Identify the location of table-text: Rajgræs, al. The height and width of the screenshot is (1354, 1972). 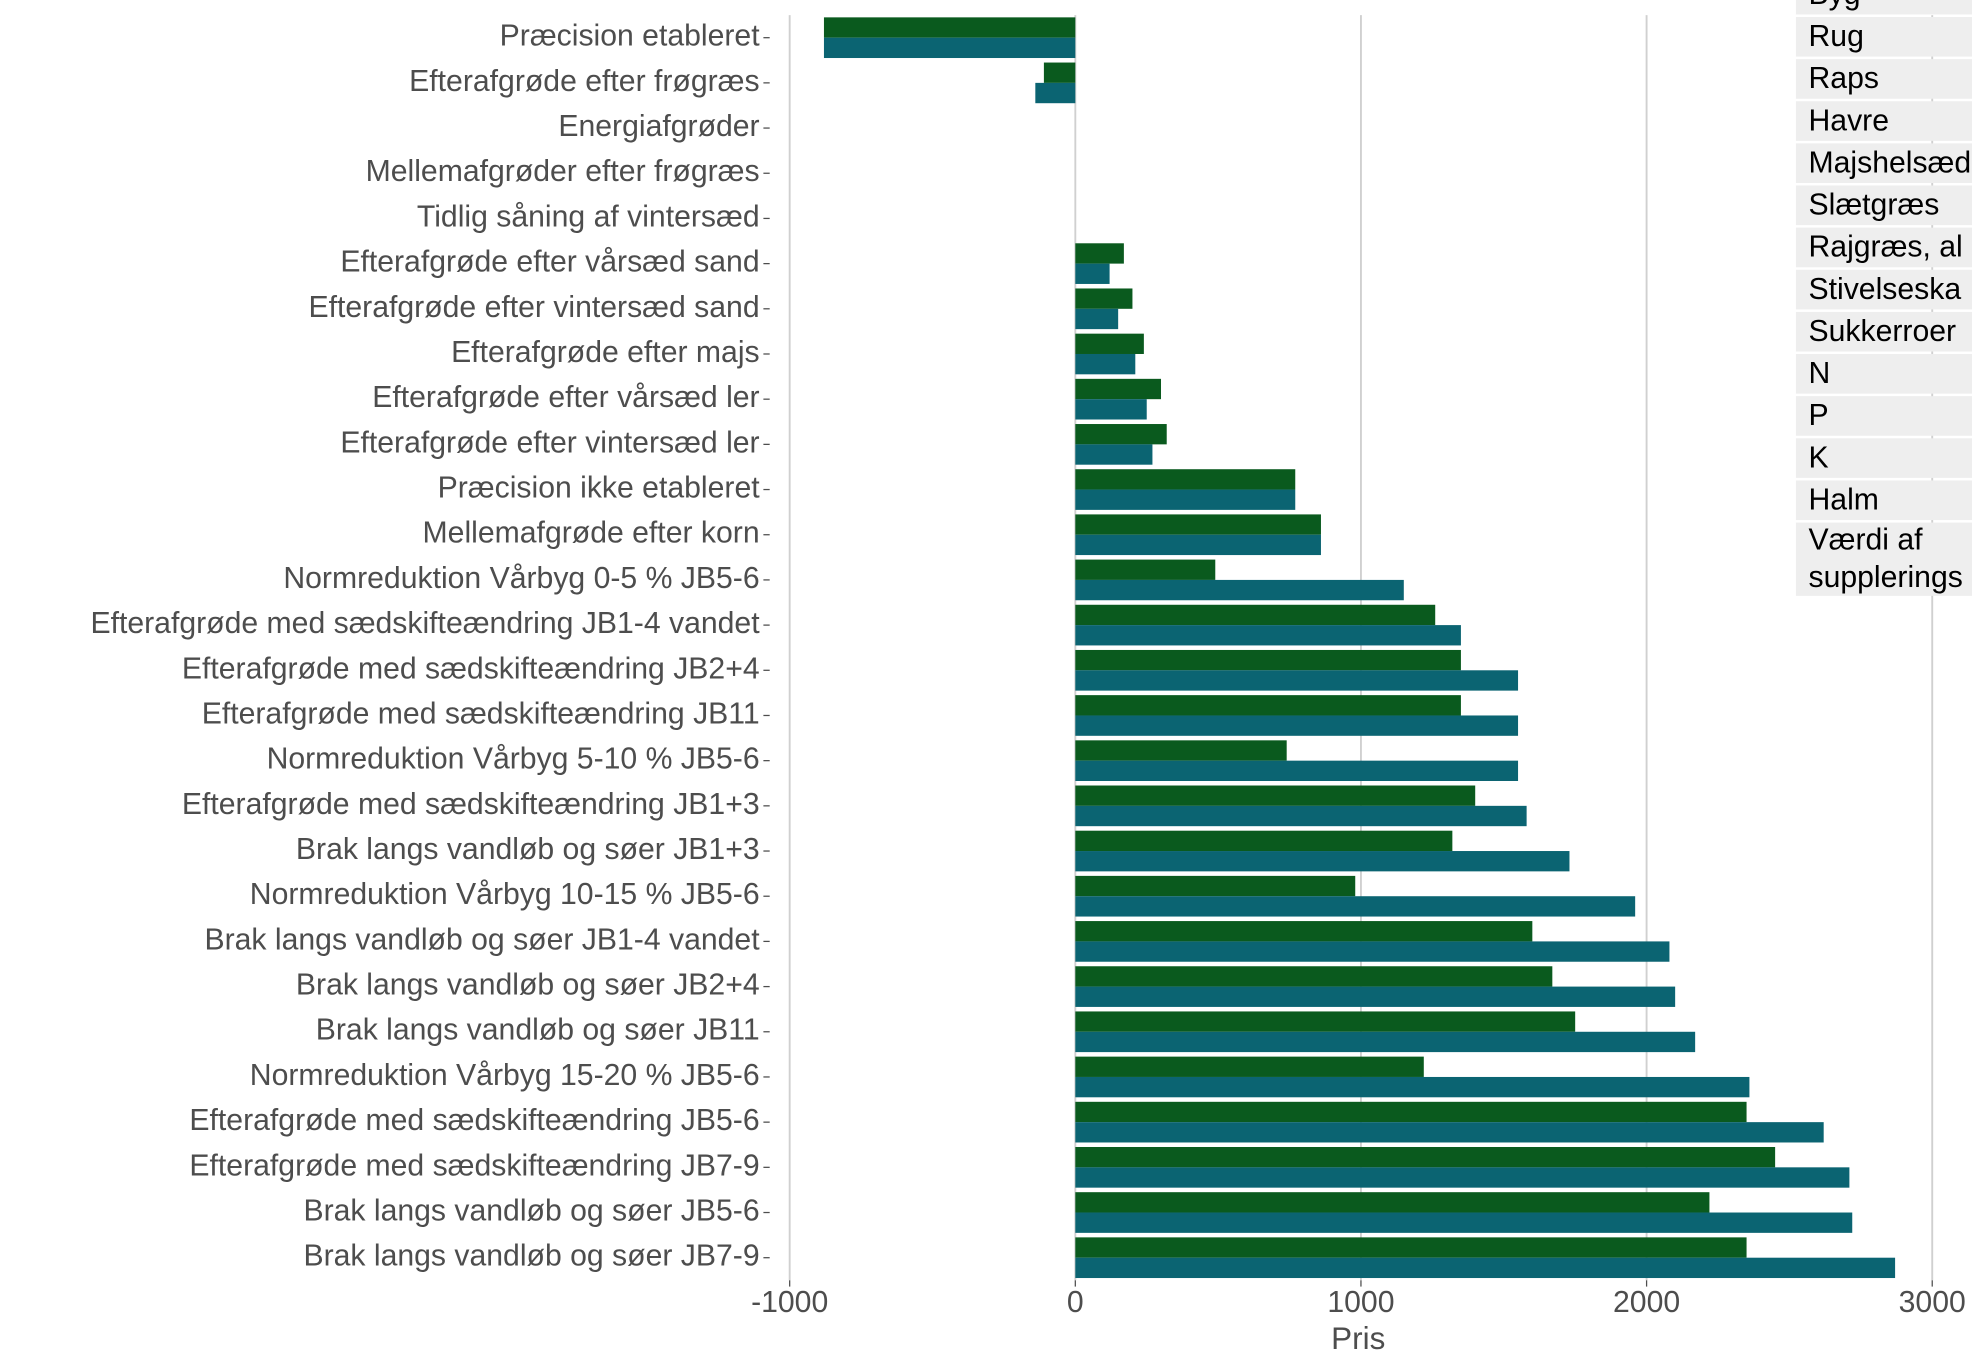
(1886, 247).